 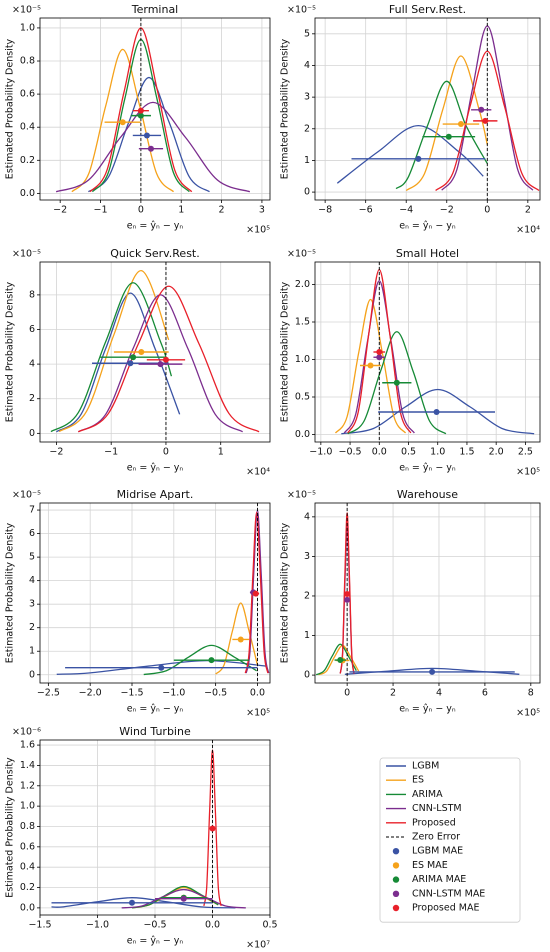 What do you see at coordinates (90, 693) in the screenshot?
I see `x-tick-label: −2.0` at bounding box center [90, 693].